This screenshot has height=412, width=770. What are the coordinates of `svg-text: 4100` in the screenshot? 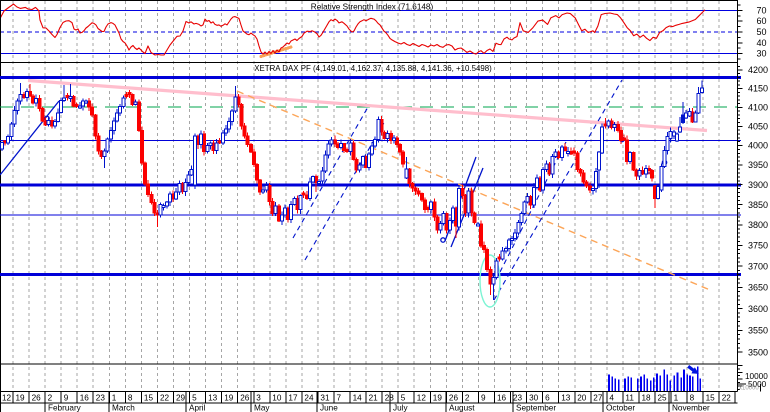 It's located at (758, 108).